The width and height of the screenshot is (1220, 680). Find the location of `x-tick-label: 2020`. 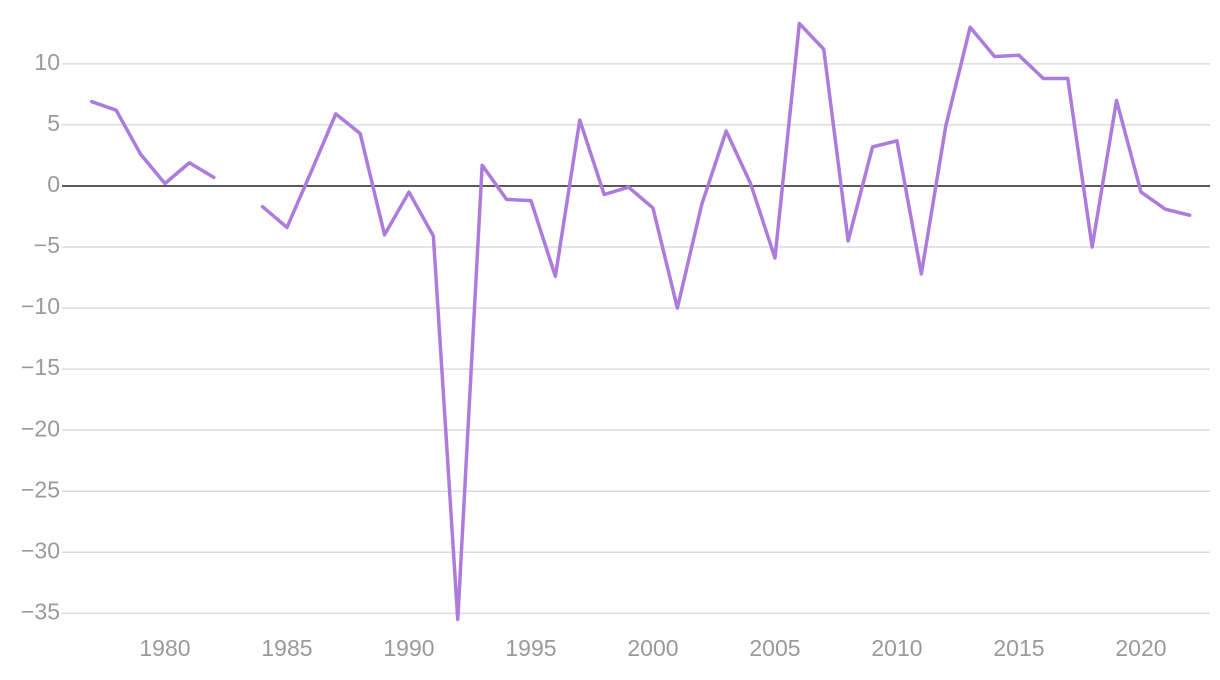

x-tick-label: 2020 is located at coordinates (1140, 648).